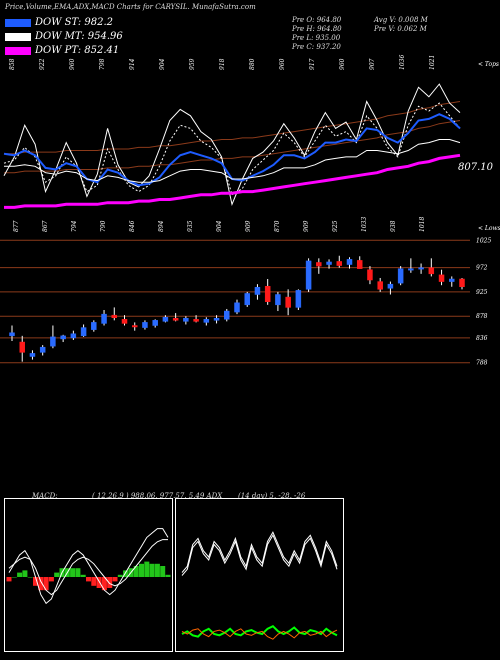 This screenshot has height=660, width=500. I want to click on top-tick-label: 918, so click(222, 64).